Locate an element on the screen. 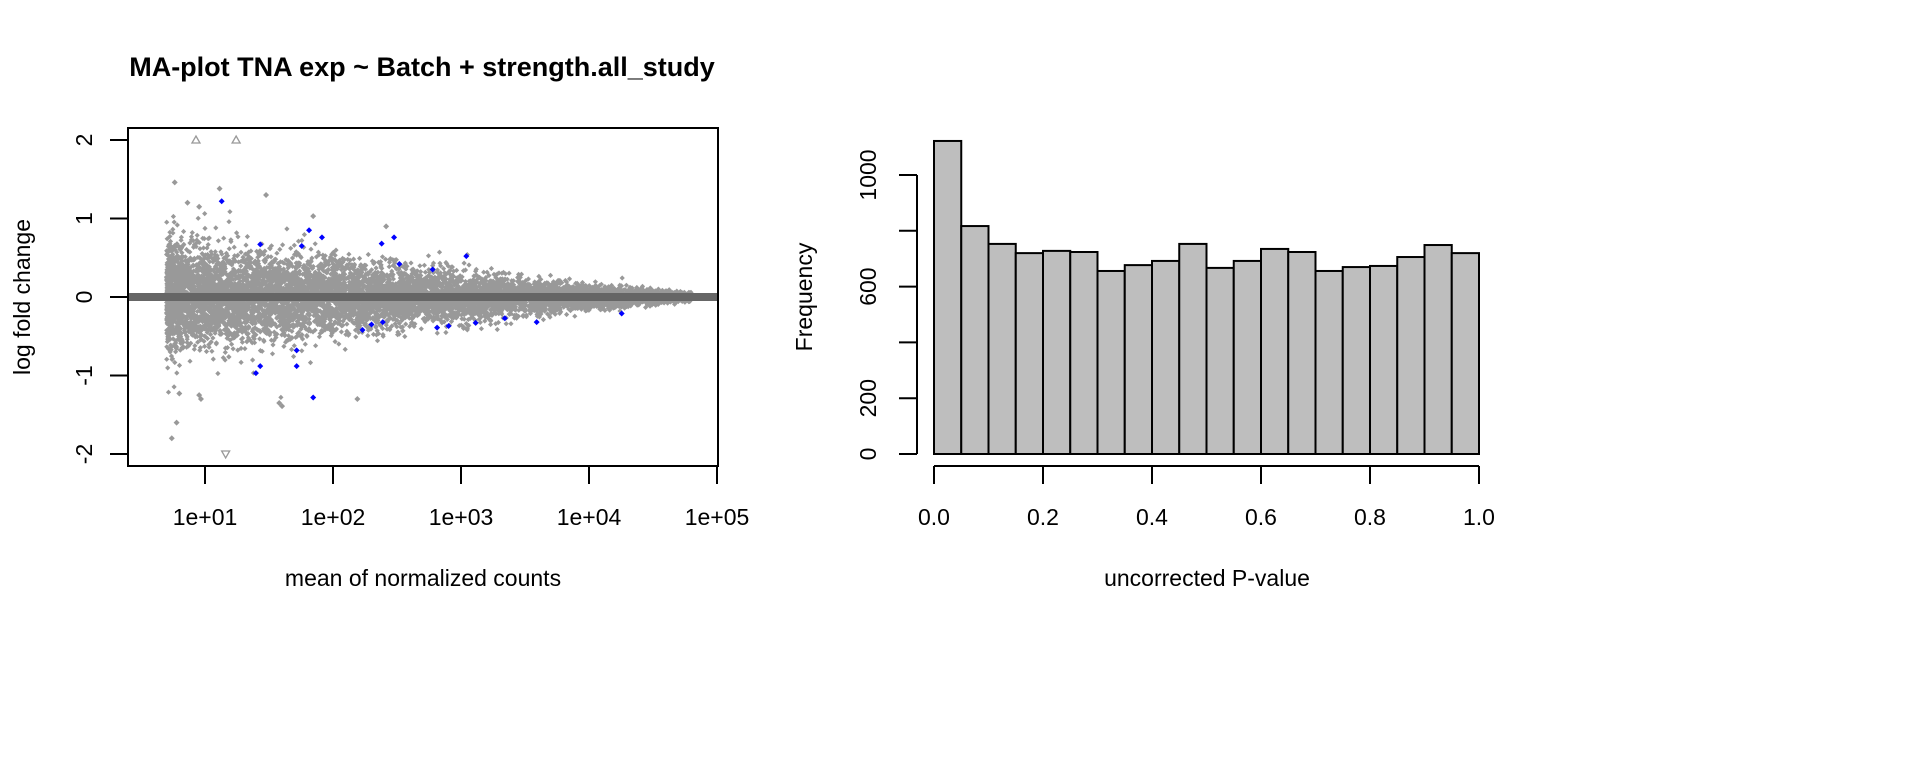 Image resolution: width=1920 pixels, height=773 pixels. ma-y-axis-label: log fold change is located at coordinates (22, 297).